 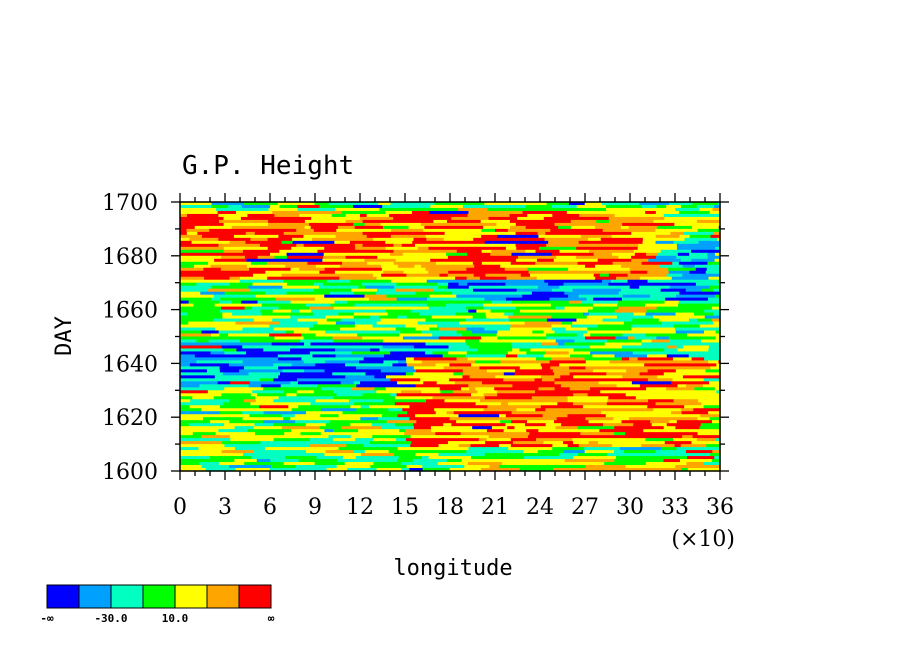 What do you see at coordinates (225, 507) in the screenshot?
I see `x-tick-label: 3` at bounding box center [225, 507].